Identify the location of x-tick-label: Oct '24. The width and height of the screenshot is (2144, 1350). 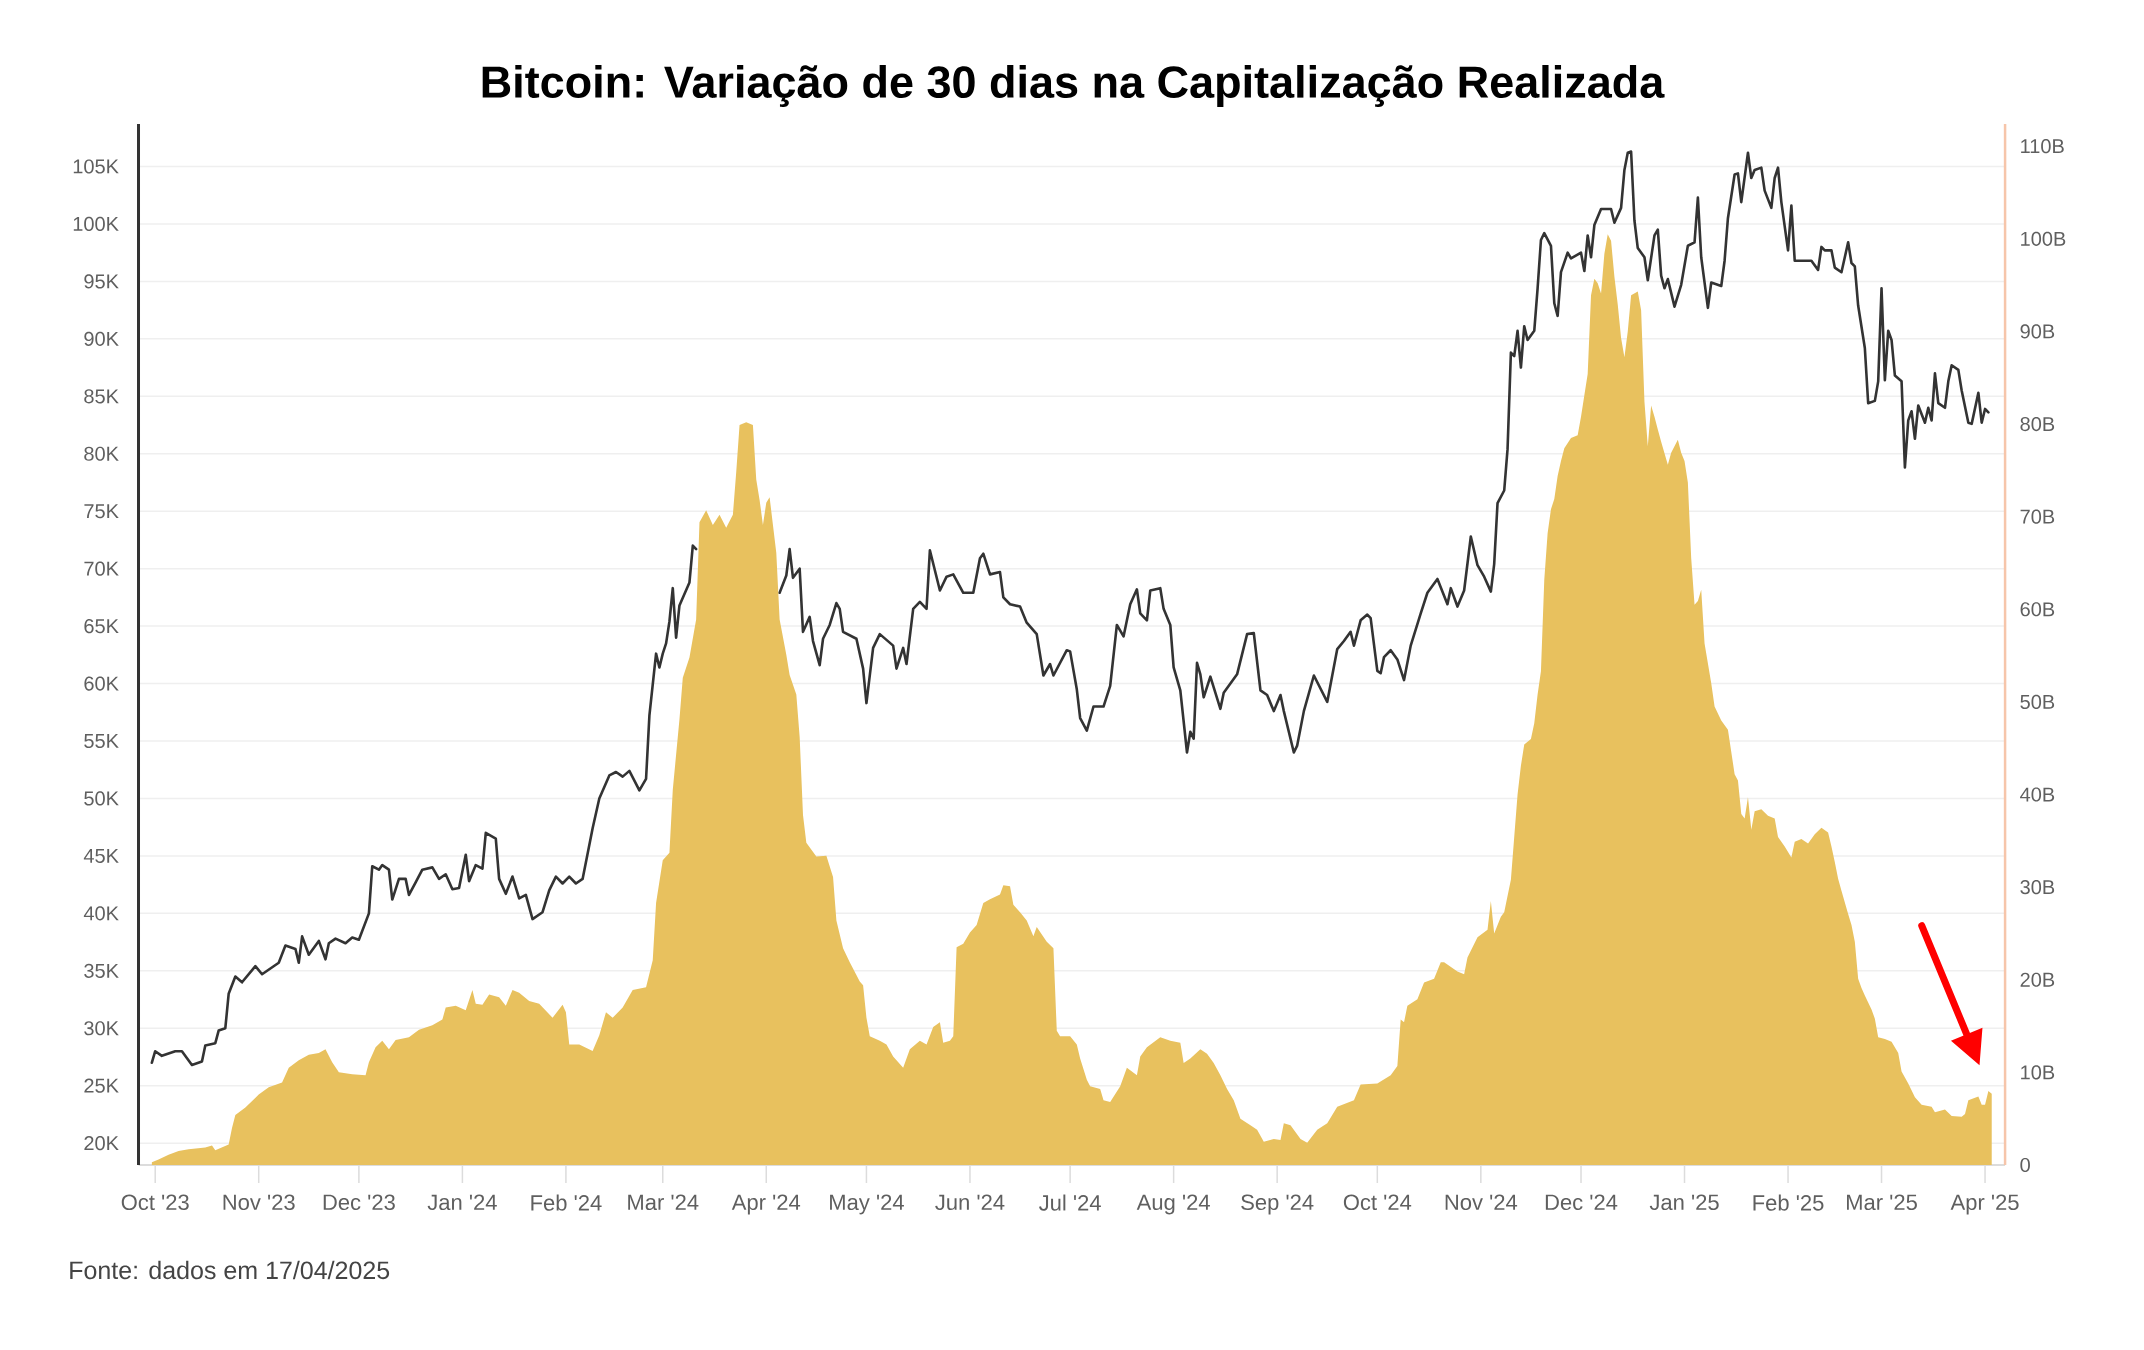
(1377, 1202).